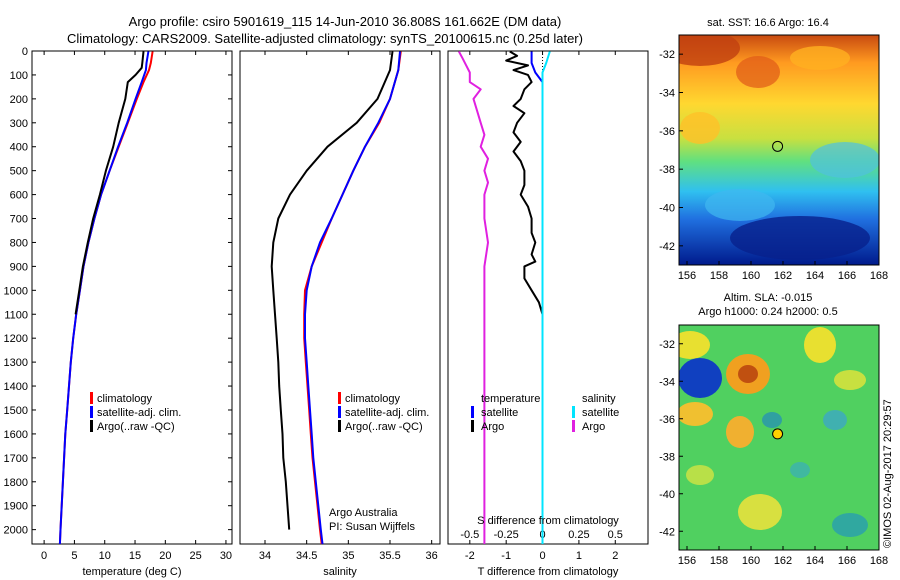 The image size is (900, 580). What do you see at coordinates (472, 412) in the screenshot?
I see `legend-swatch-t-satellite` at bounding box center [472, 412].